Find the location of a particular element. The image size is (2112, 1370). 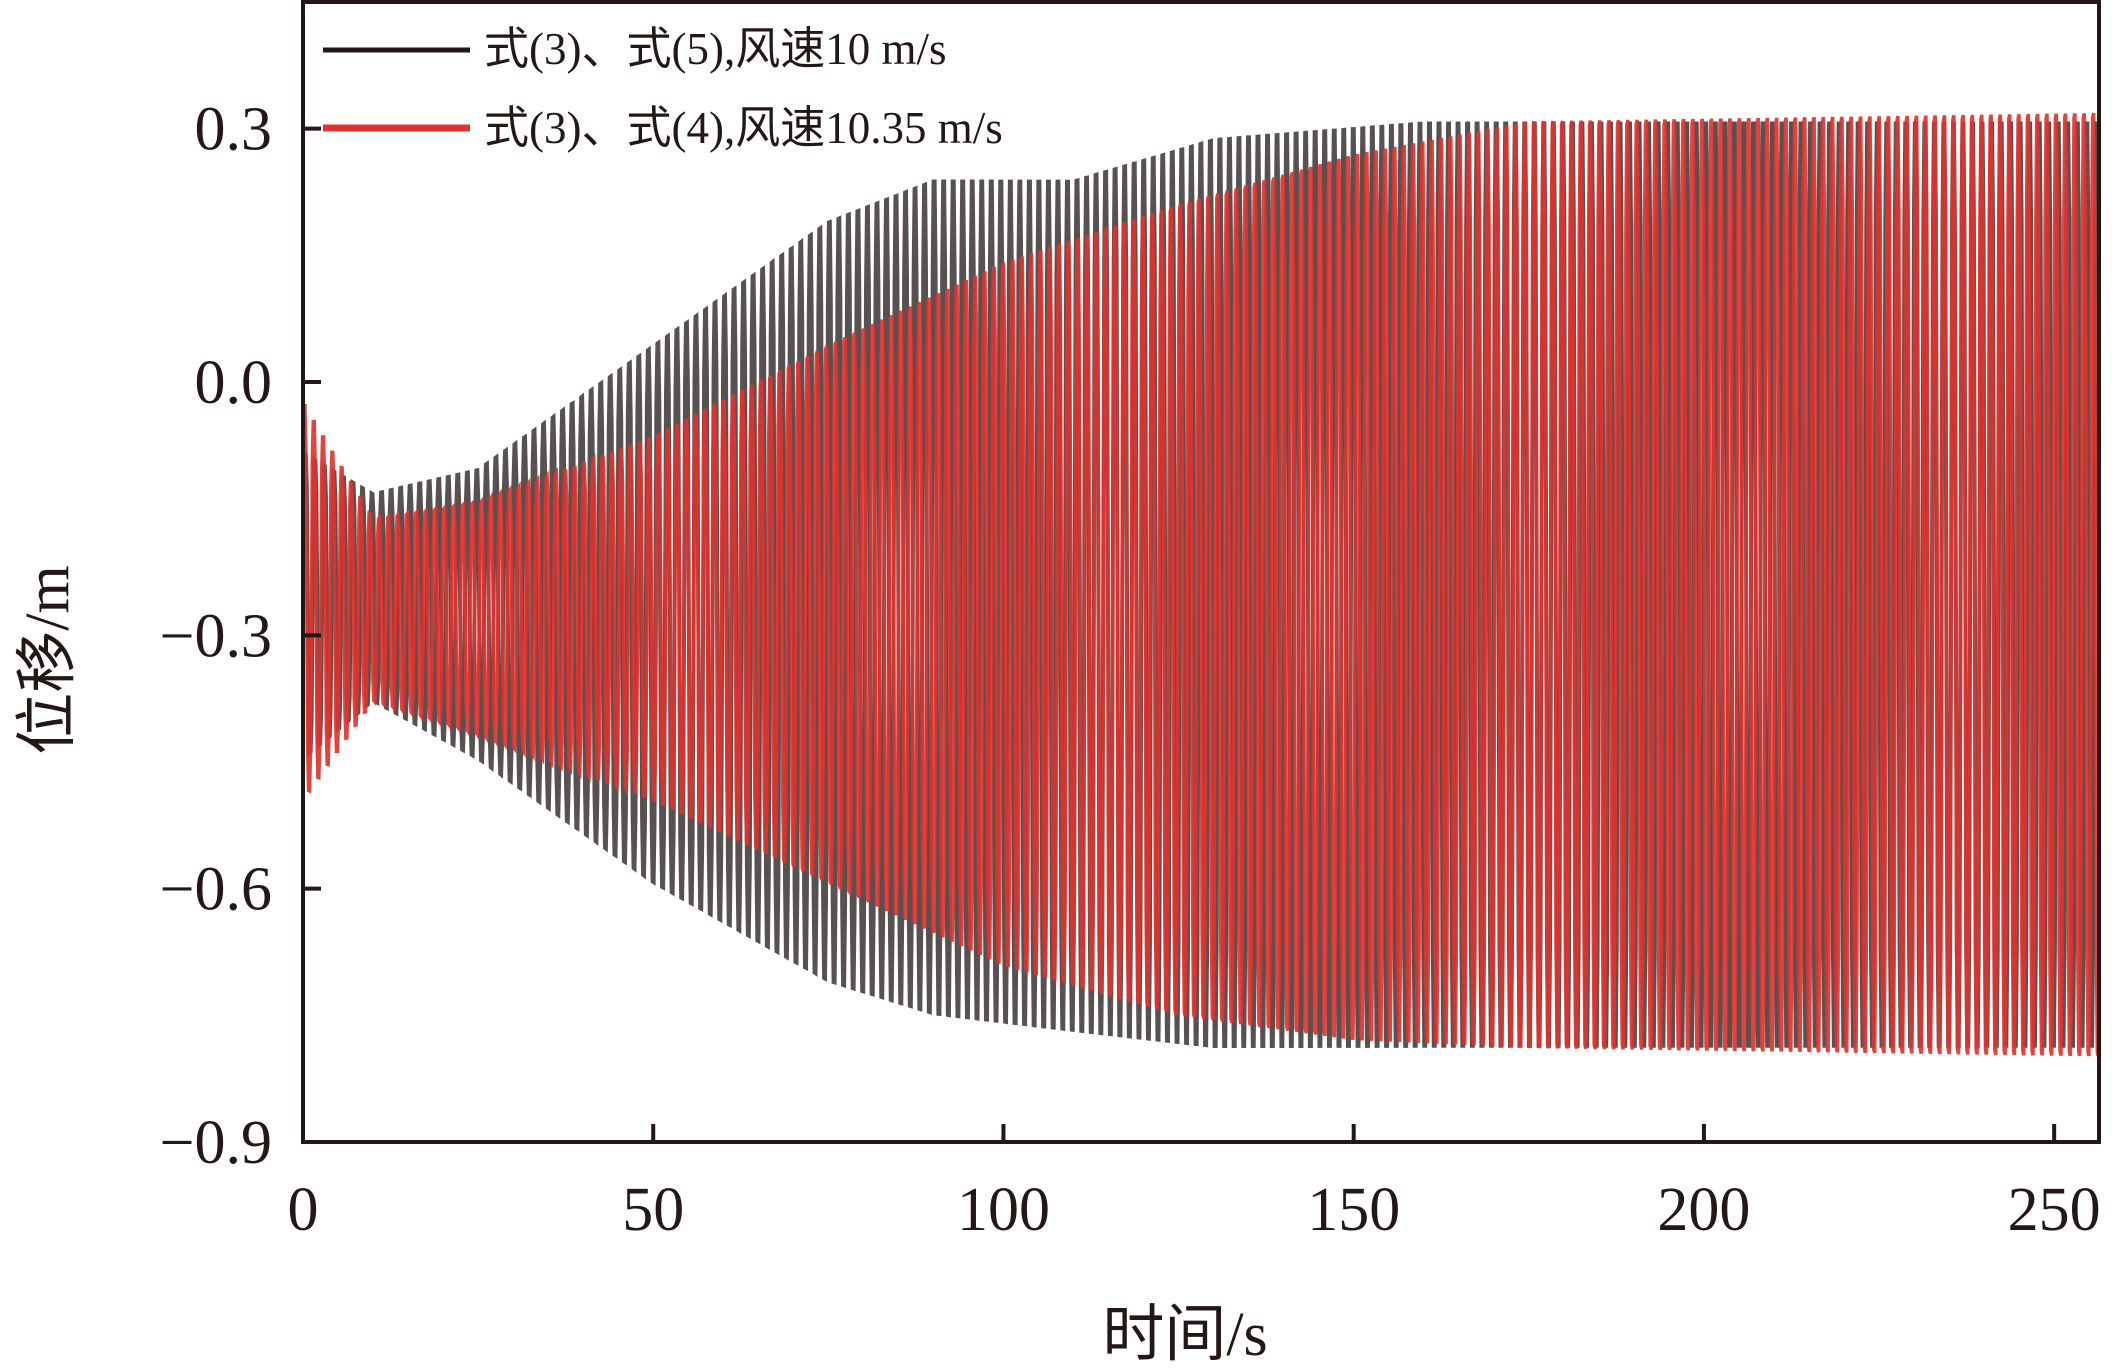

y-tick-label: 0.0 is located at coordinates (234, 383).